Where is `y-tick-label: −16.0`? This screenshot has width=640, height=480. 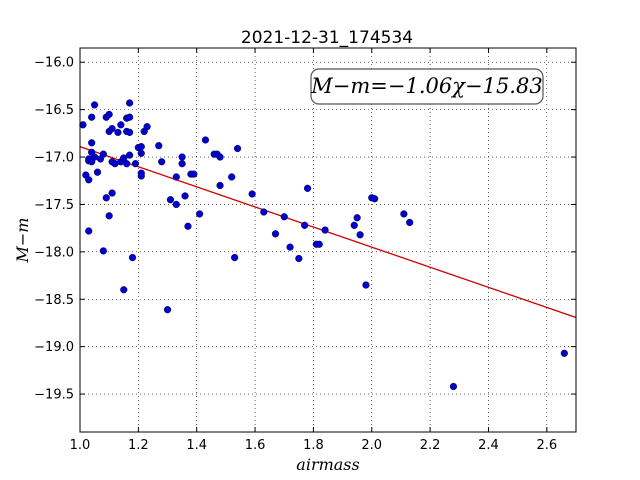
y-tick-label: −16.0 is located at coordinates (54, 63).